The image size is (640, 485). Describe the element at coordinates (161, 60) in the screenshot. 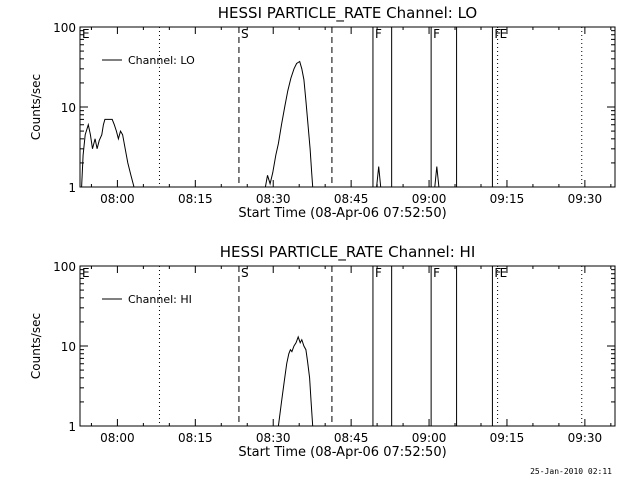

I see `legend-label: Channel: LO` at that location.